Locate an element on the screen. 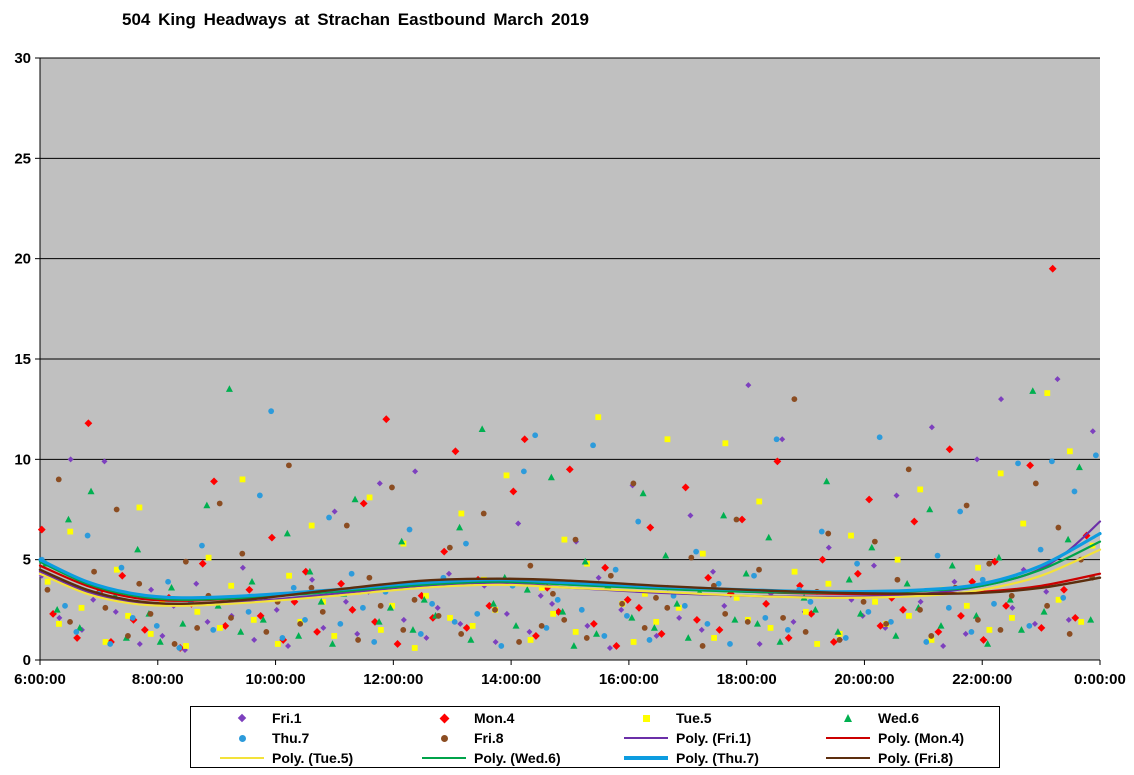 The height and width of the screenshot is (775, 1134). legend-label-poly-tue5: Poly. (Tue.5) is located at coordinates (313, 758).